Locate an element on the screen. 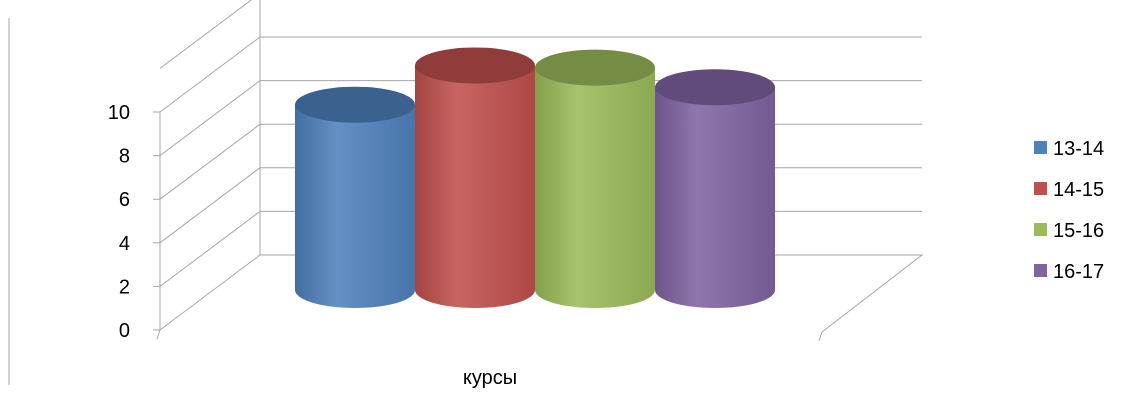 The width and height of the screenshot is (1147, 399). y-tick-label: 10 is located at coordinates (119, 113).